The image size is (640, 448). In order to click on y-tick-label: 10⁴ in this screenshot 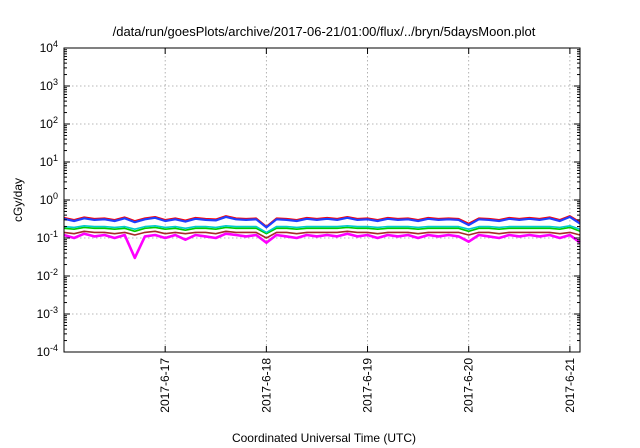, I will do `click(49, 47)`.